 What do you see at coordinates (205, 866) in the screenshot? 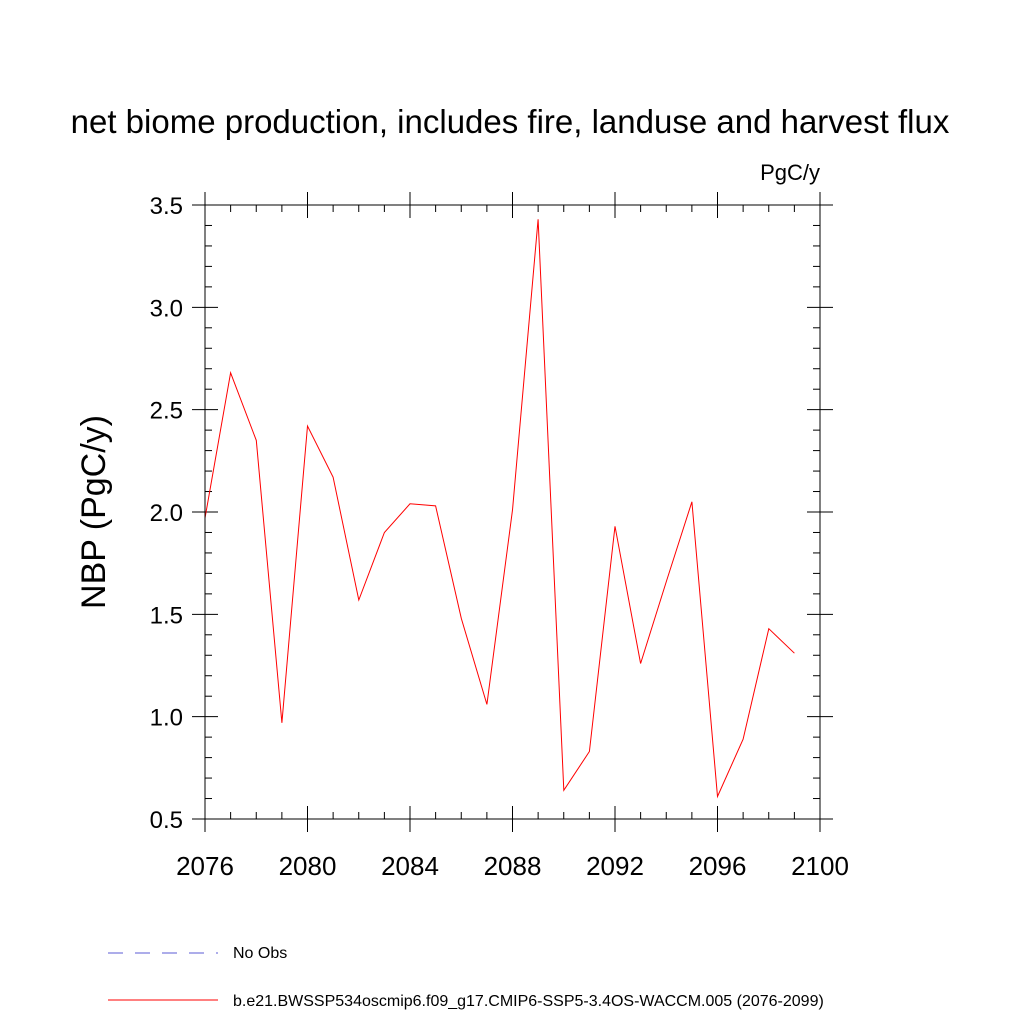
I see `x-tick-label: 2076` at bounding box center [205, 866].